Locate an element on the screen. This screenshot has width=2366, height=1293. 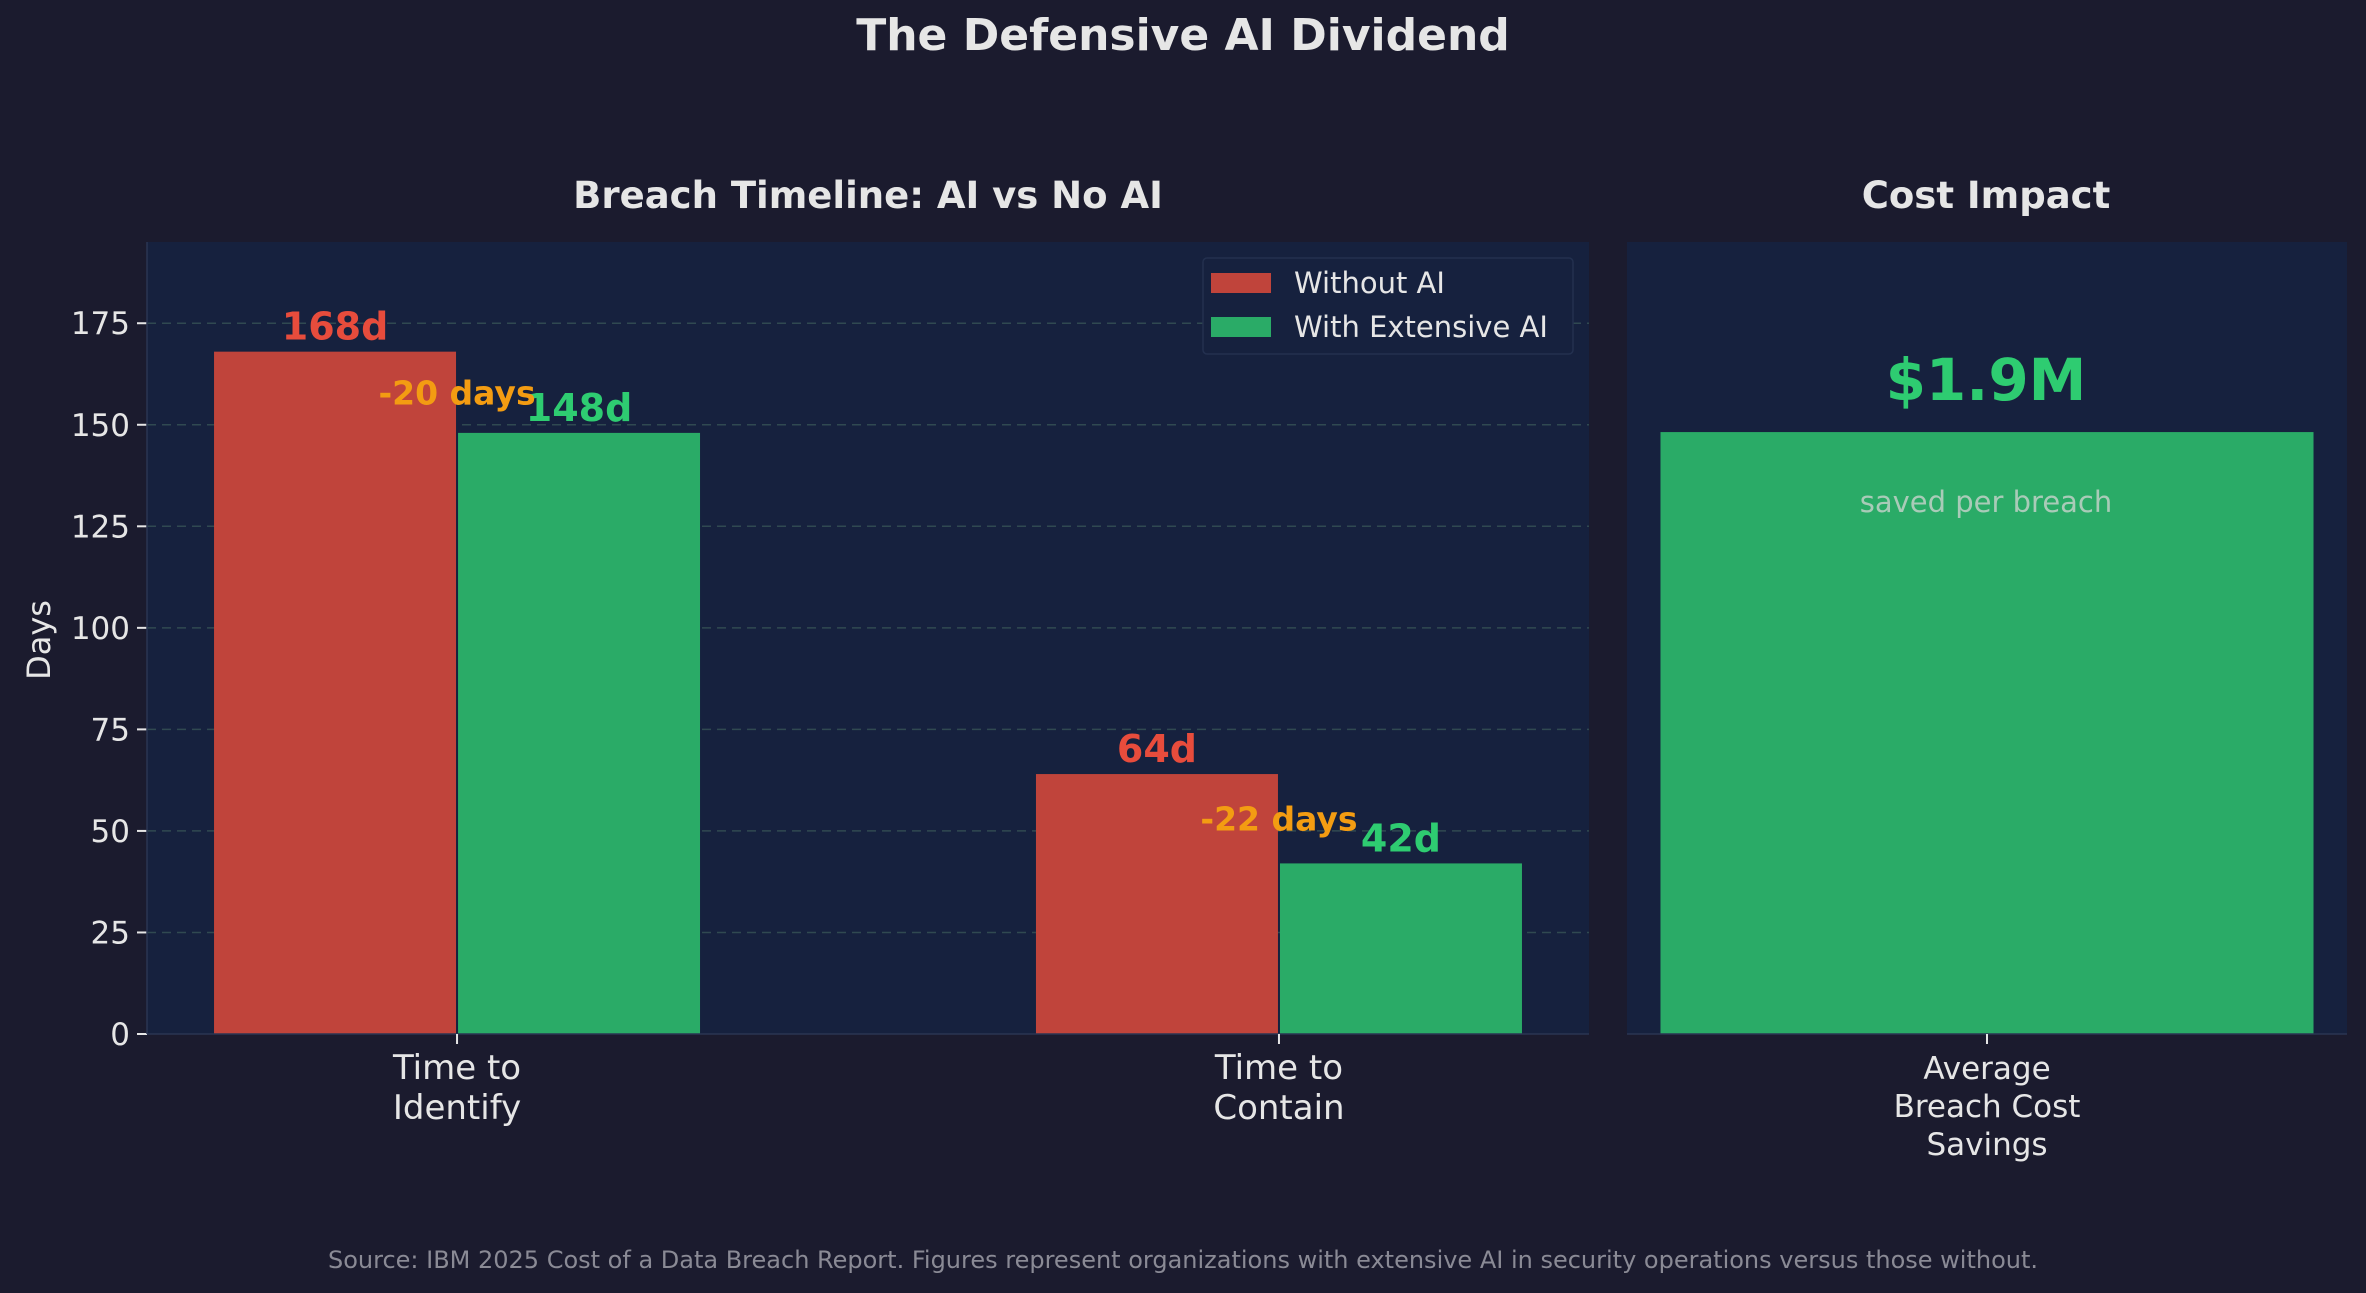
timeline-y-axis: 0 25 50 75 100 125 150 175 is located at coordinates (109, 647).